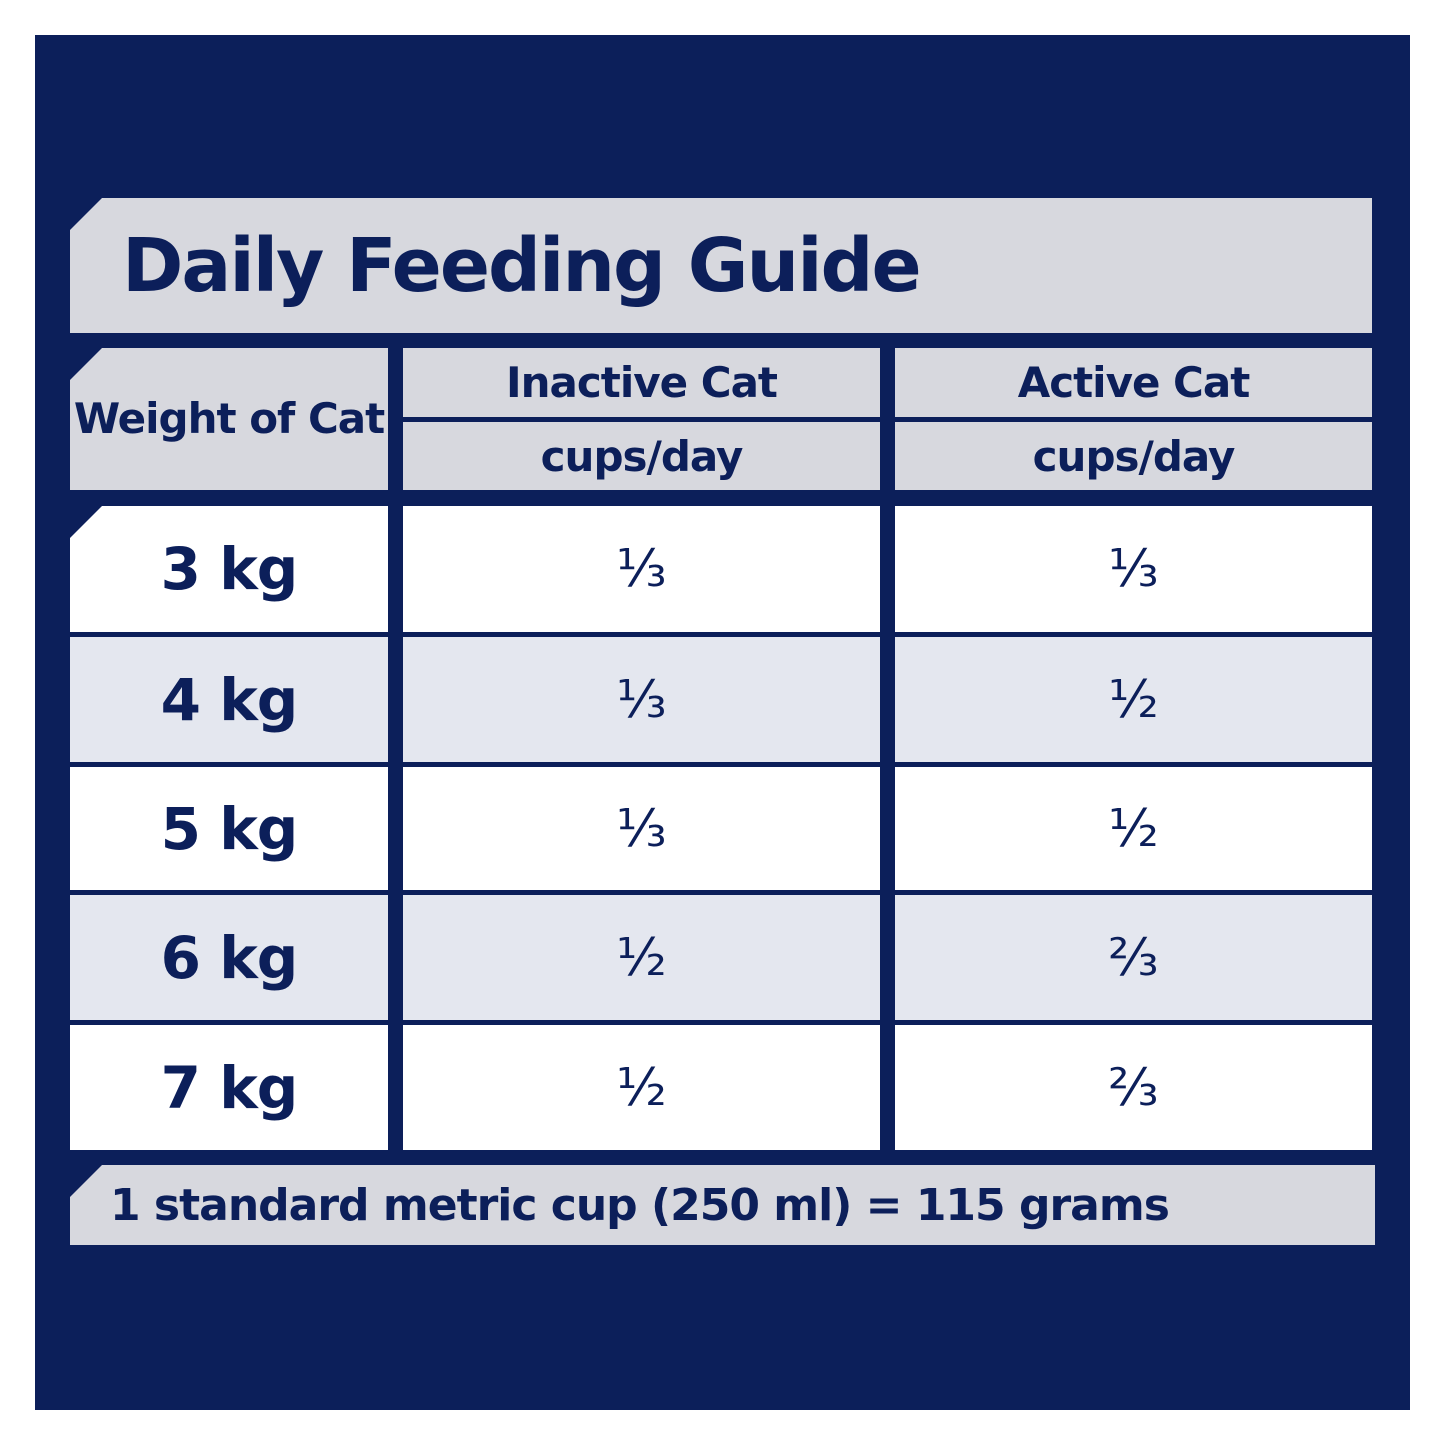 The image size is (1445, 1445). I want to click on header-inactive: Inactive Cat, so click(641, 382).